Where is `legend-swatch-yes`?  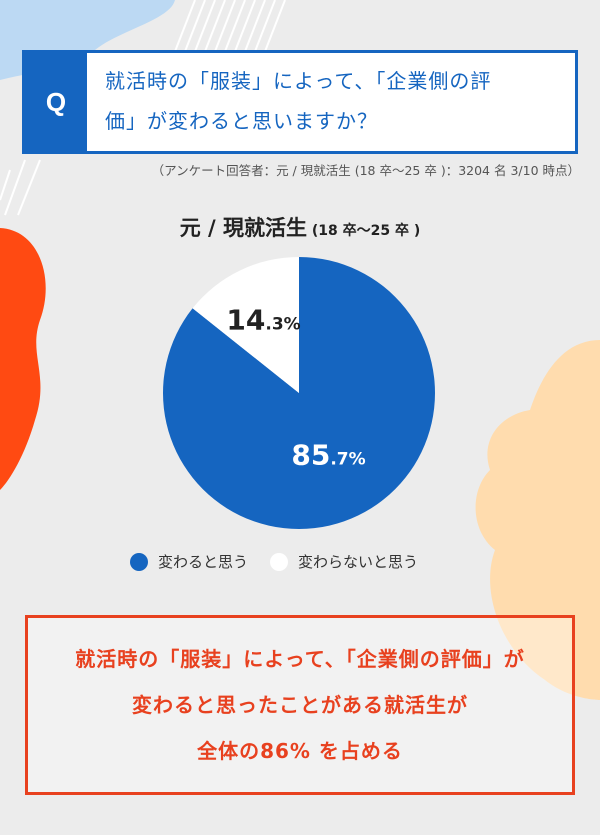 legend-swatch-yes is located at coordinates (139, 561).